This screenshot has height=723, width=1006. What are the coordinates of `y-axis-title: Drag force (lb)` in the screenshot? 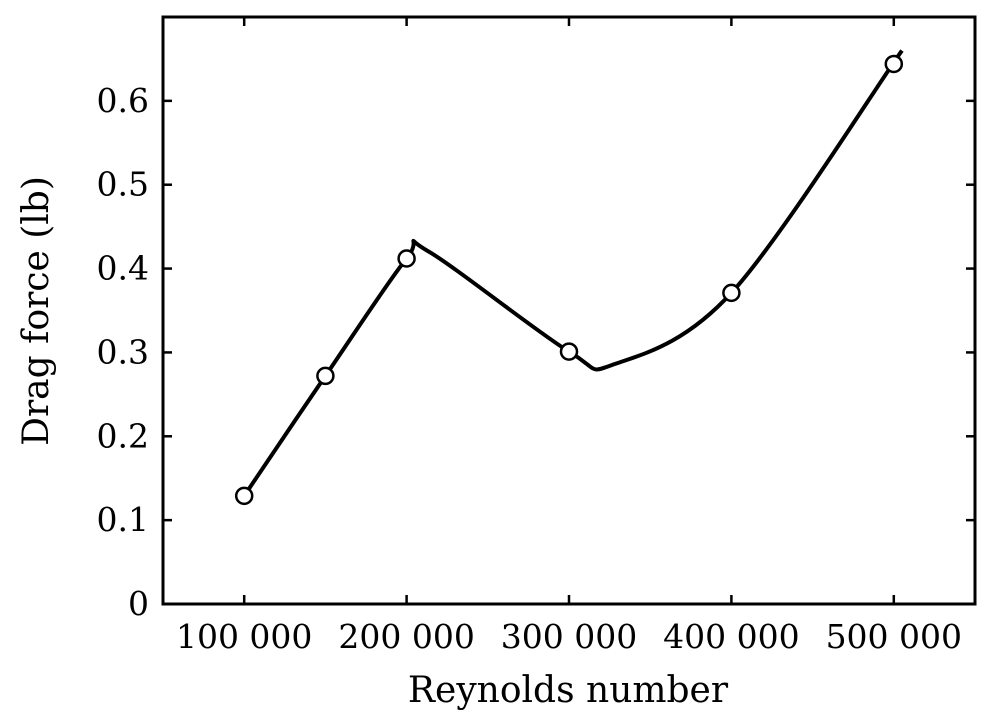 It's located at (36, 311).